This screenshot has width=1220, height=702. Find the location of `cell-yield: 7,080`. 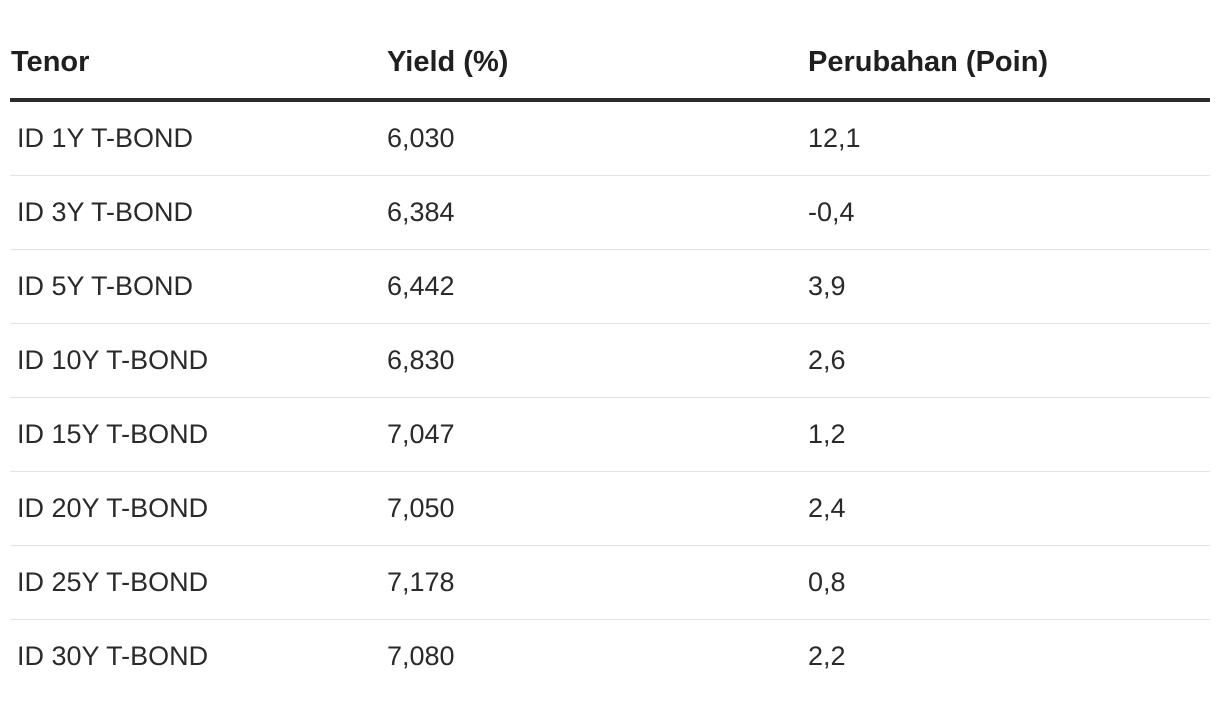

cell-yield: 7,080 is located at coordinates (421, 656).